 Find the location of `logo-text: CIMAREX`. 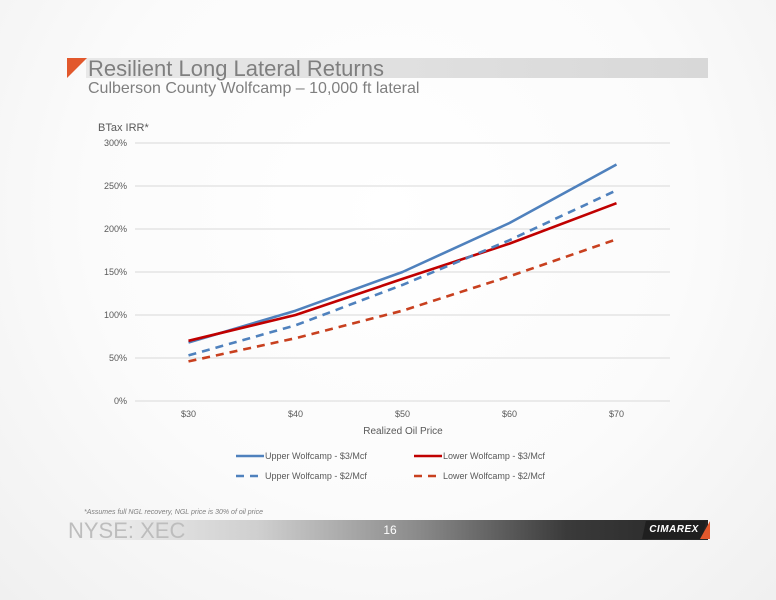

logo-text: CIMAREX is located at coordinates (674, 529).